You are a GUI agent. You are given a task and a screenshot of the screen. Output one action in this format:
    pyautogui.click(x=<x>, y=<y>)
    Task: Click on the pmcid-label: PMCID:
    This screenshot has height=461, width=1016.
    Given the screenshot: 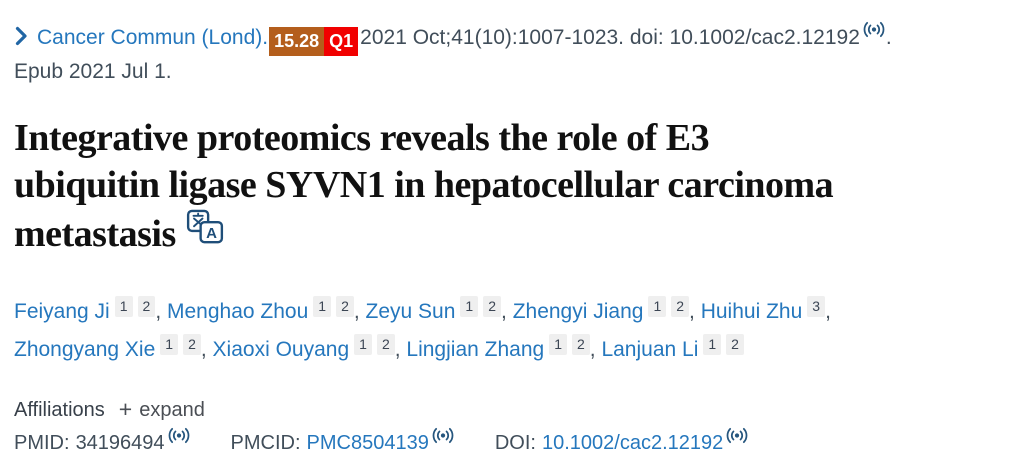 What is the action you would take?
    pyautogui.click(x=265, y=443)
    